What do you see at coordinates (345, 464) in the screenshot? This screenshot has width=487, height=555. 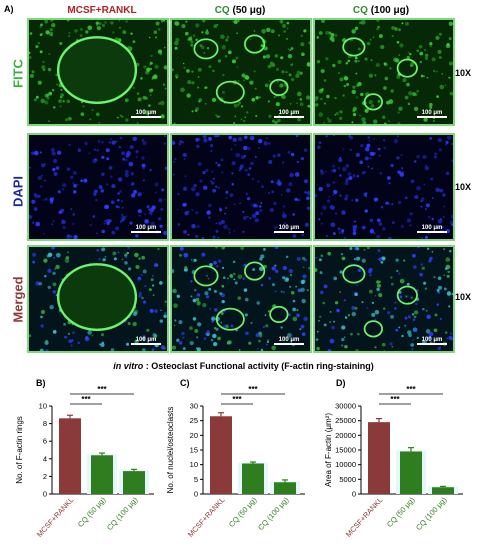 I see `chart-y-tick-label: 10000` at bounding box center [345, 464].